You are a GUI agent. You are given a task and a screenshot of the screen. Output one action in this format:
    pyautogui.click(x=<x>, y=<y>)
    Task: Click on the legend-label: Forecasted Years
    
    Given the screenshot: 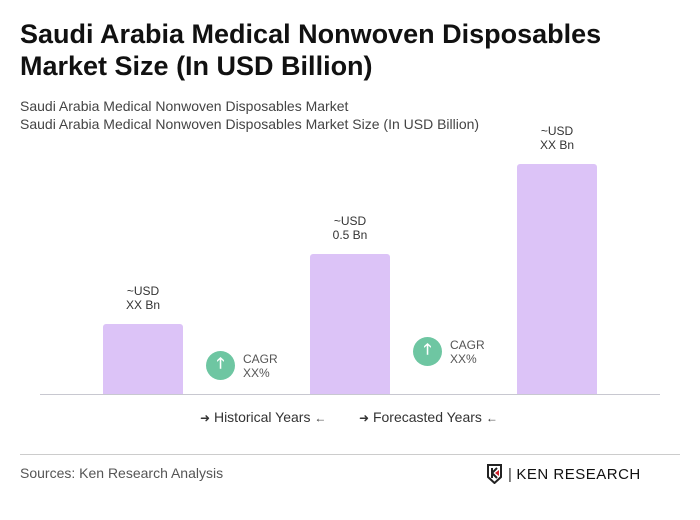 What is the action you would take?
    pyautogui.click(x=427, y=417)
    